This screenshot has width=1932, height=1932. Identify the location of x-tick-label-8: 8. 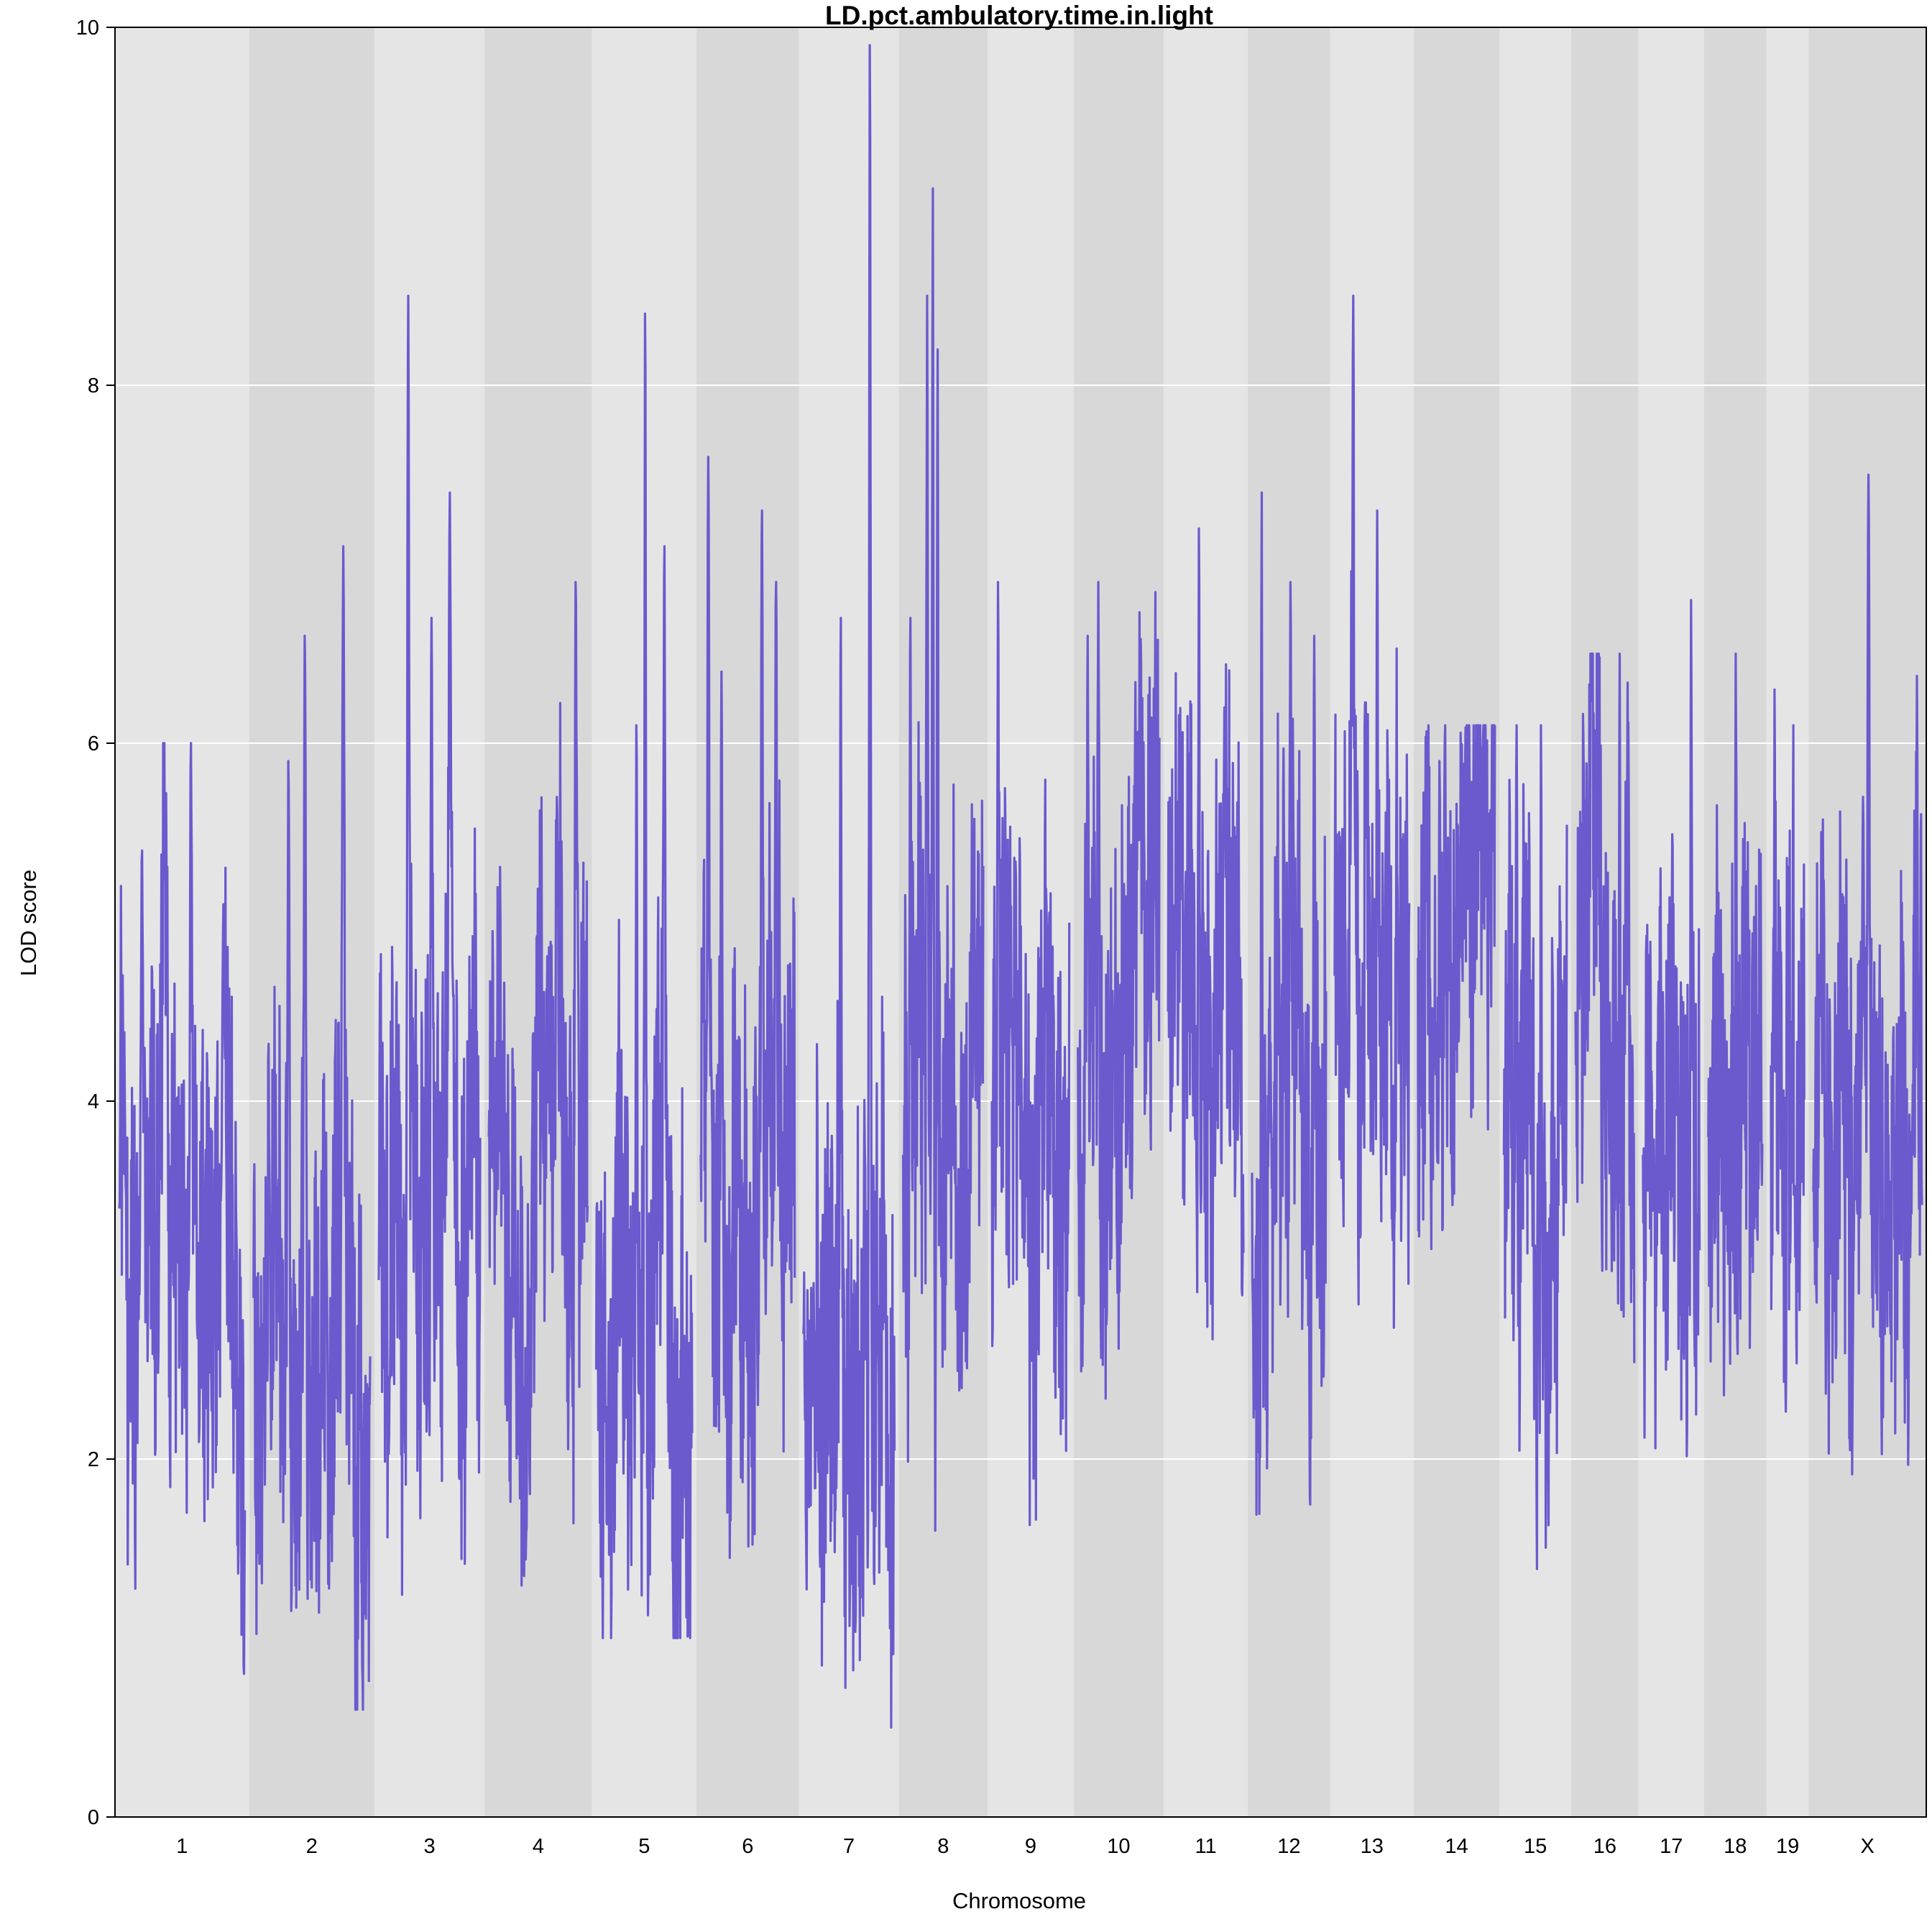
(943, 1846).